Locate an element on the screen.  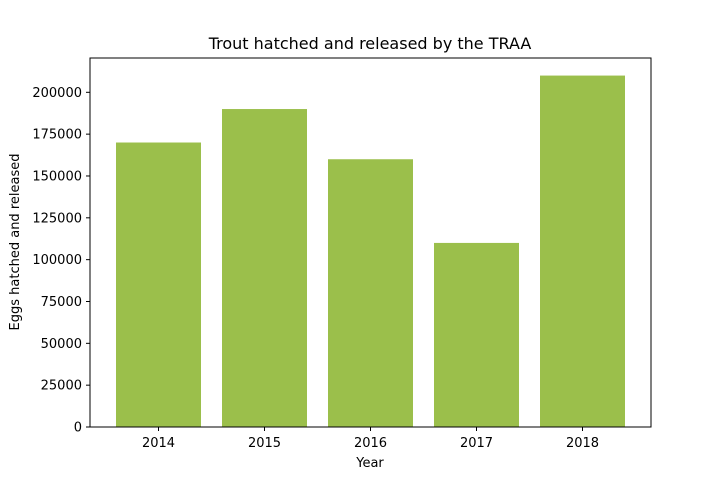
x-tick-label: 2017 is located at coordinates (476, 443).